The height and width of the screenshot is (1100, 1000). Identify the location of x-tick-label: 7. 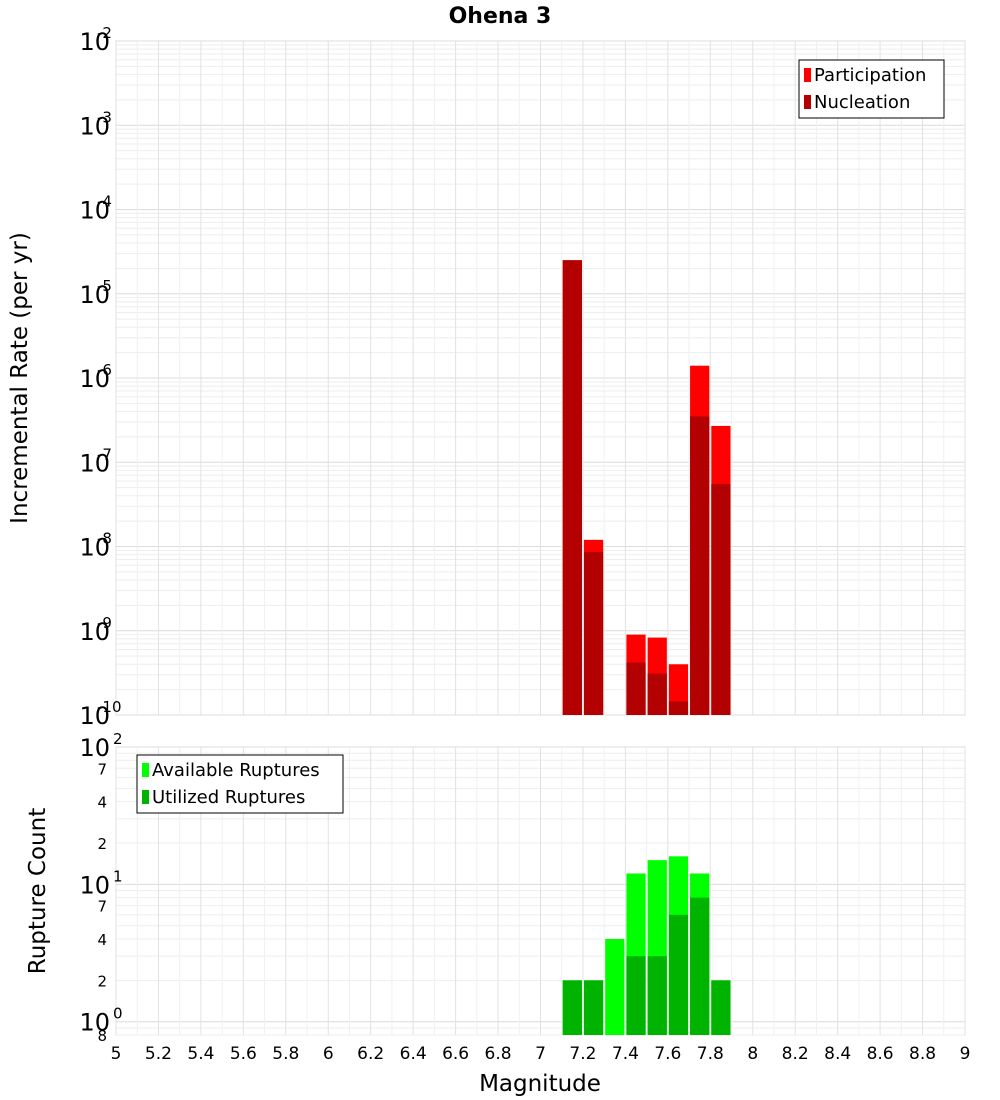
(540, 1054).